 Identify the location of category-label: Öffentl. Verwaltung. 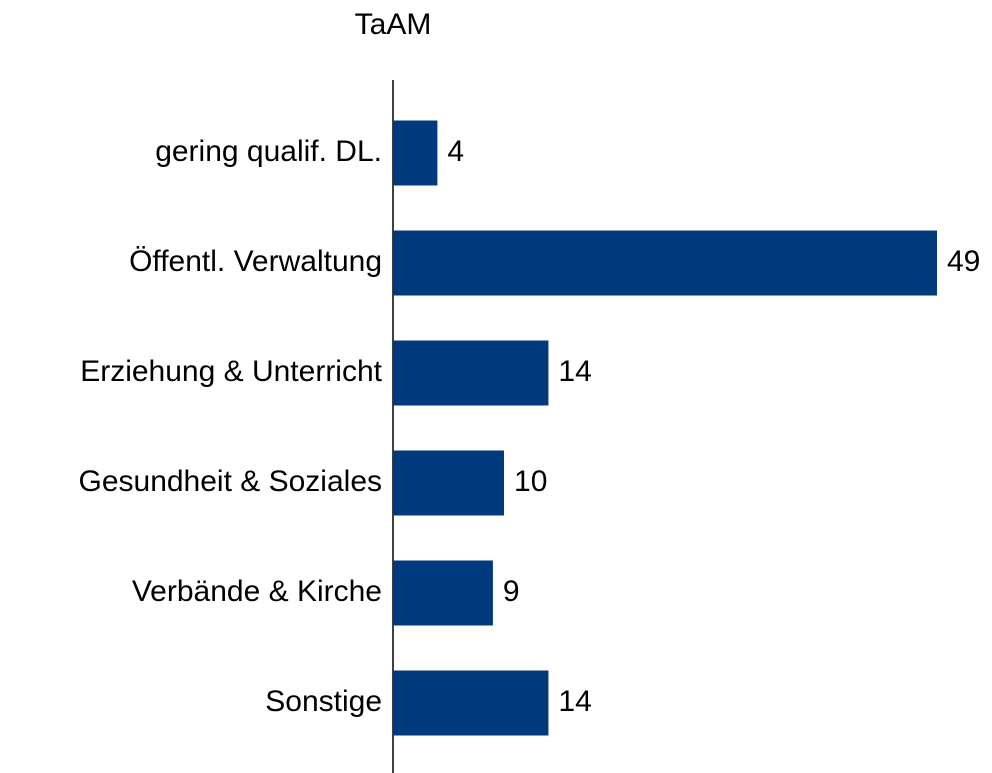
(255, 261).